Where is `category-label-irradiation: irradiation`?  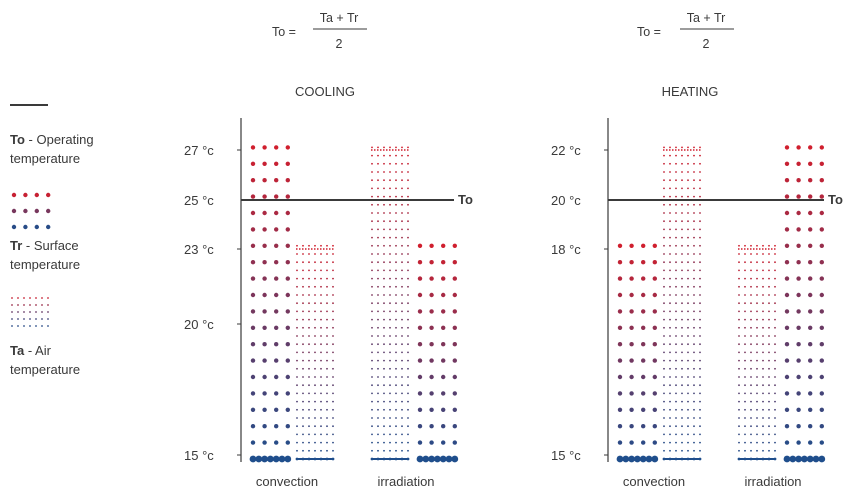 category-label-irradiation: irradiation is located at coordinates (405, 481).